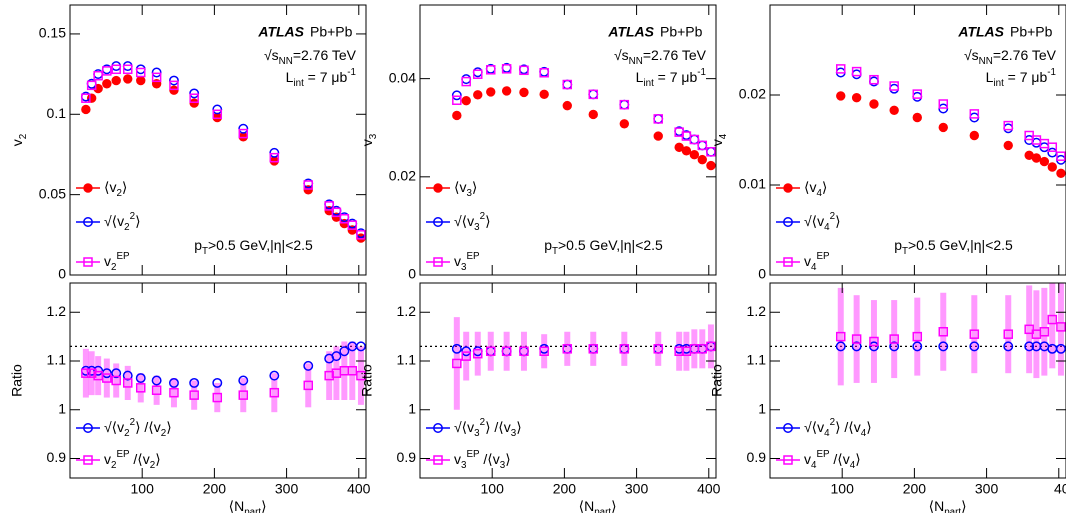 This screenshot has width=1066, height=513. Describe the element at coordinates (980, 32) in the screenshot. I see `experiment-label: ATLAS` at that location.